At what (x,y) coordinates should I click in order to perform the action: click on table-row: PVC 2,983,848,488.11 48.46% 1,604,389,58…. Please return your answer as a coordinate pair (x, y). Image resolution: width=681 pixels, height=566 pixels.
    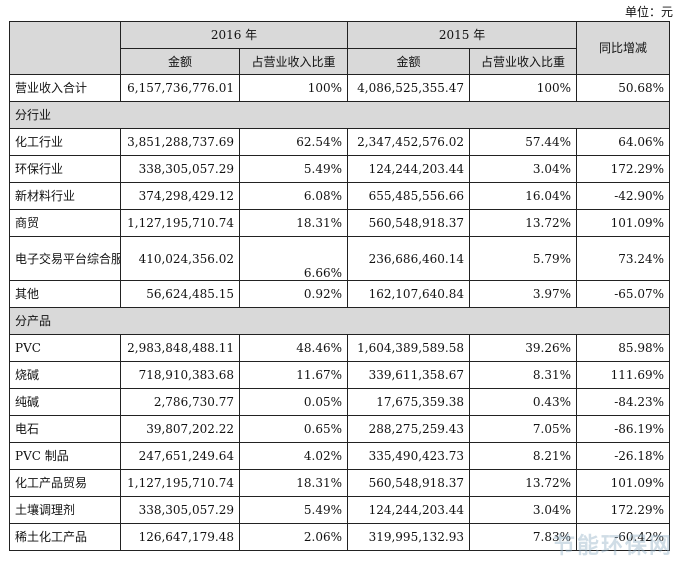
    Looking at the image, I should click on (340, 348).